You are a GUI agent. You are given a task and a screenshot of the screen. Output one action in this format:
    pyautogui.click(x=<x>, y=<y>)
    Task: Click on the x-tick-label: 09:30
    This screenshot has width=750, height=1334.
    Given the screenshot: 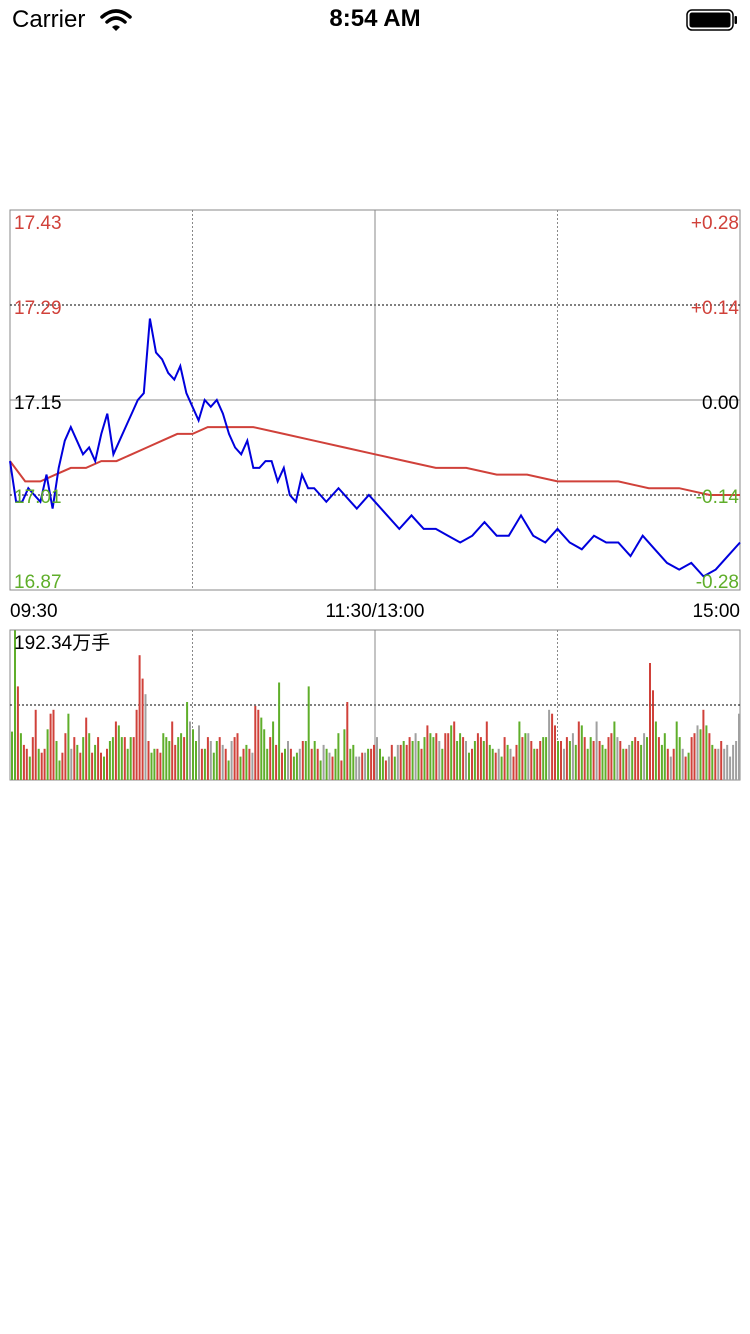 What is the action you would take?
    pyautogui.click(x=34, y=611)
    